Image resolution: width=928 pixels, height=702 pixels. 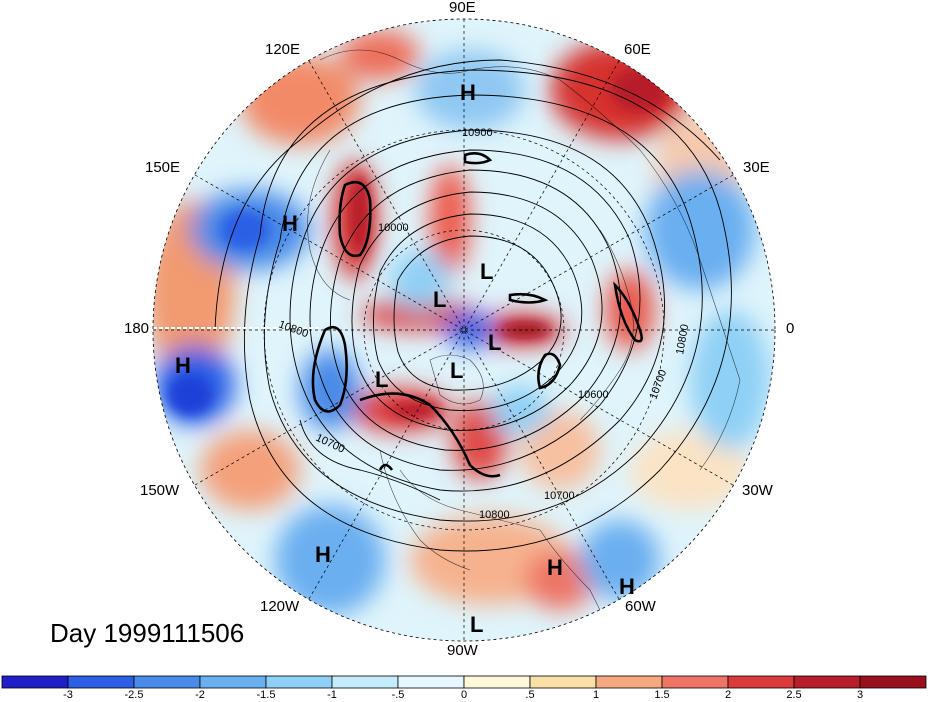 What do you see at coordinates (200, 695) in the screenshot?
I see `colorbar-tick-label: -2` at bounding box center [200, 695].